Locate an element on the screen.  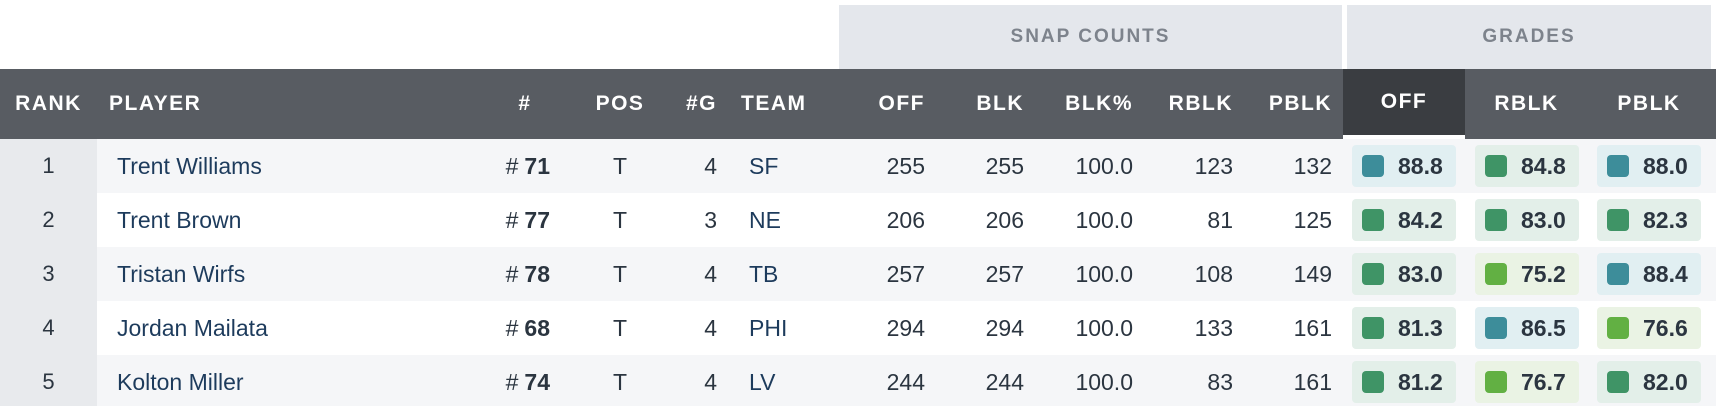
snap-blk-cell: 206 is located at coordinates (1004, 219).